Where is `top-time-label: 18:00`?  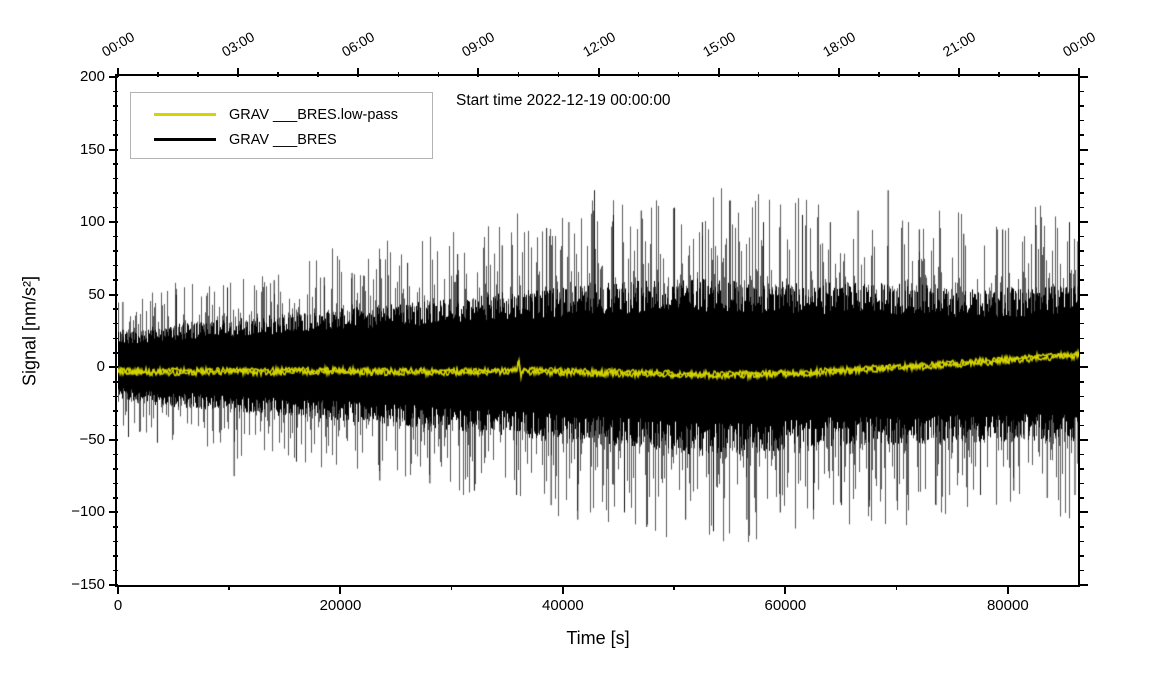
top-time-label: 18:00 is located at coordinates (838, 44).